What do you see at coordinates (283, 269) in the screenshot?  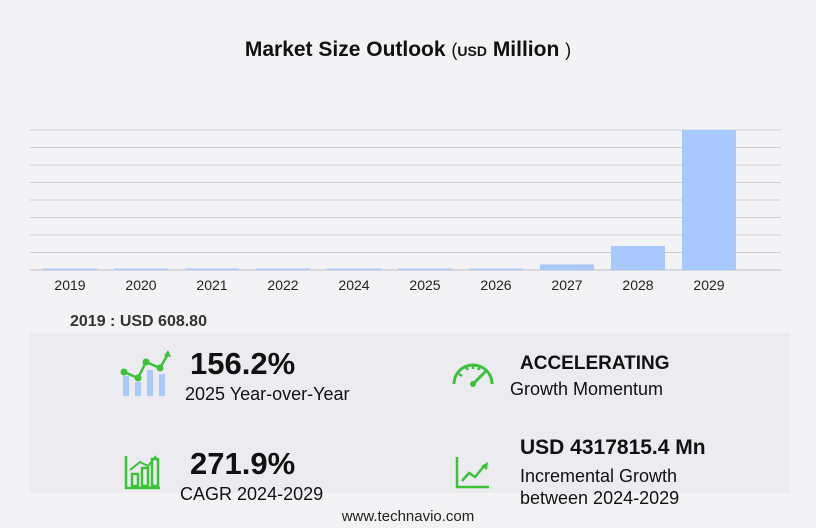 I see `bar-2022` at bounding box center [283, 269].